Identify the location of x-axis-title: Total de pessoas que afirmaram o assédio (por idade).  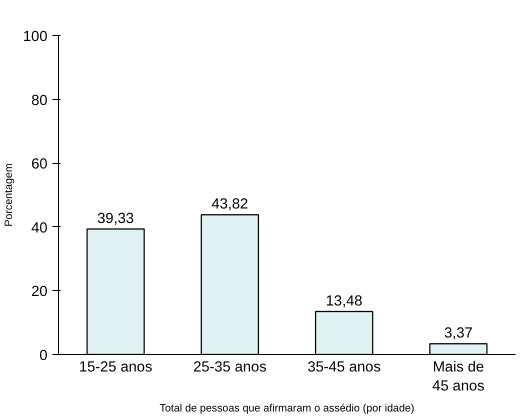
(287, 408).